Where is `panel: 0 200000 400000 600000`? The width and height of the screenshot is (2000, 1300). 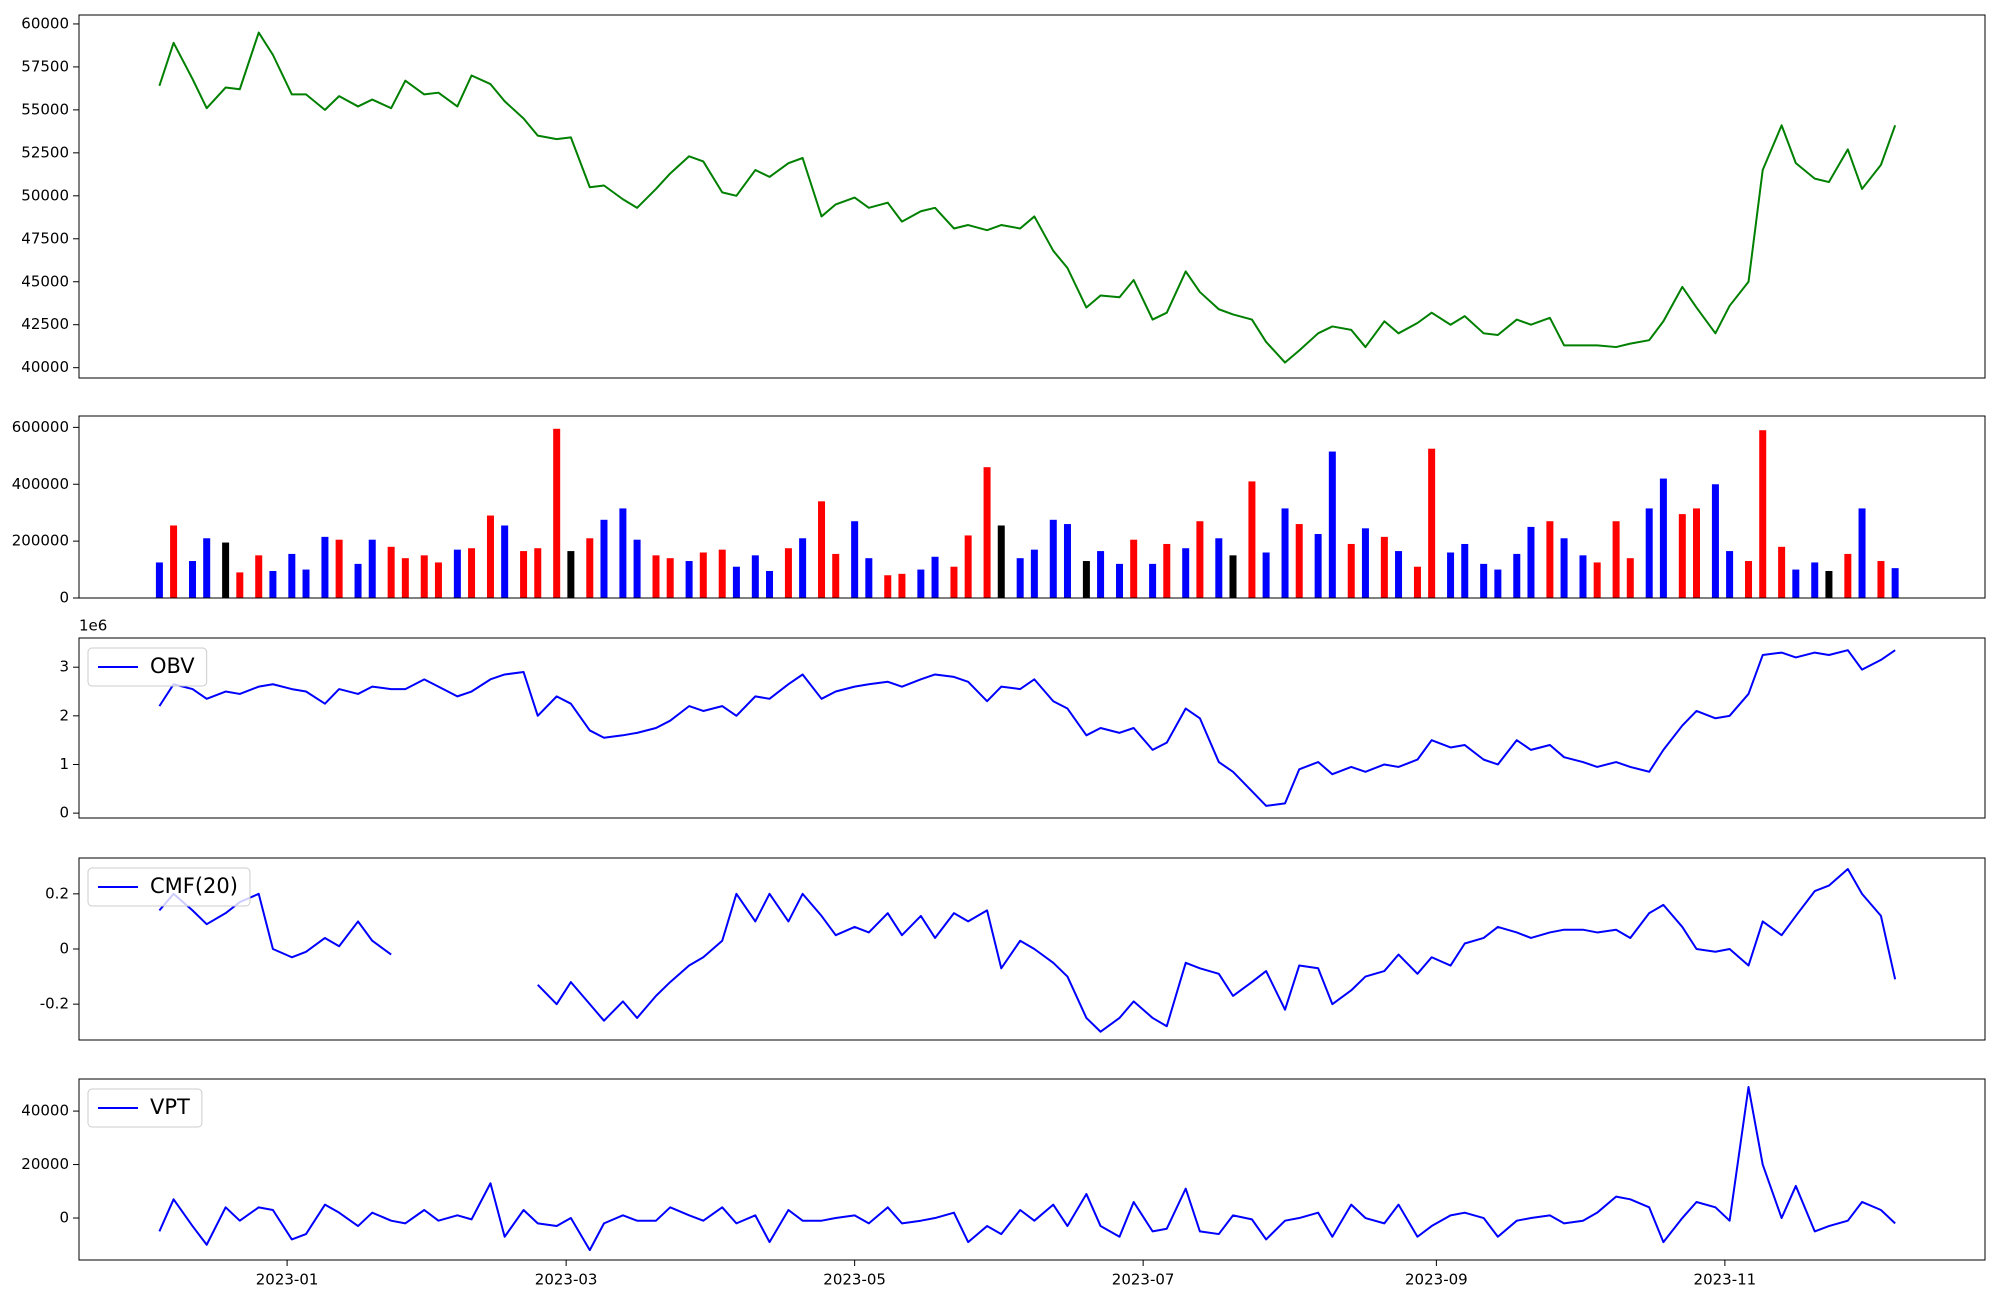
panel: 0 200000 400000 600000 is located at coordinates (999, 511).